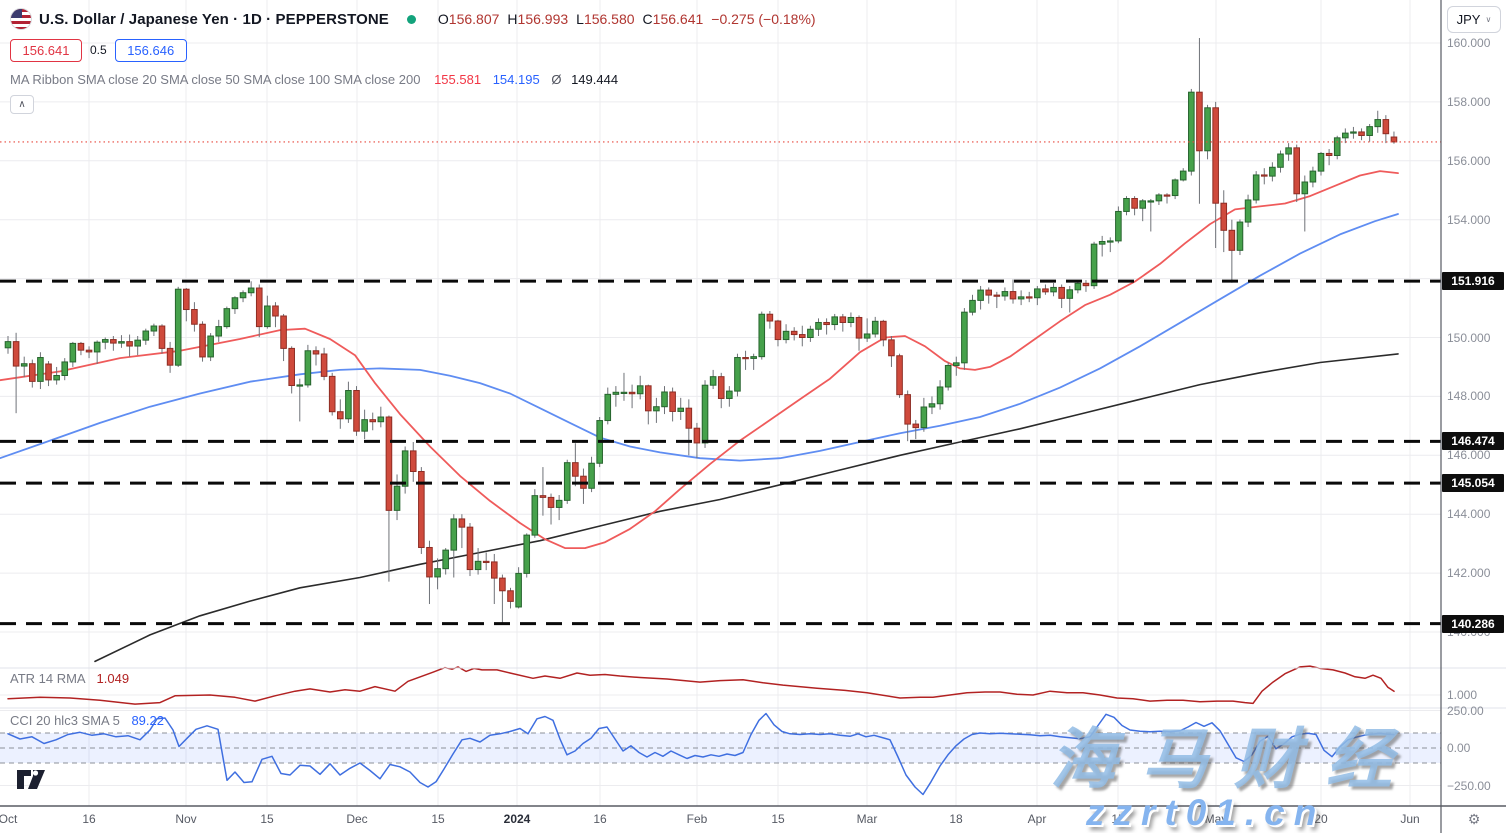 The height and width of the screenshot is (833, 1506). What do you see at coordinates (1474, 819) in the screenshot?
I see `gear-icon: ⚙` at bounding box center [1474, 819].